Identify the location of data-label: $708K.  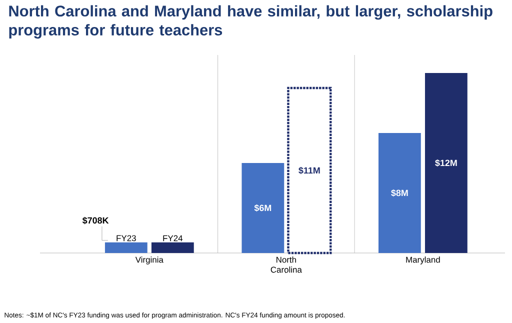
(95, 220).